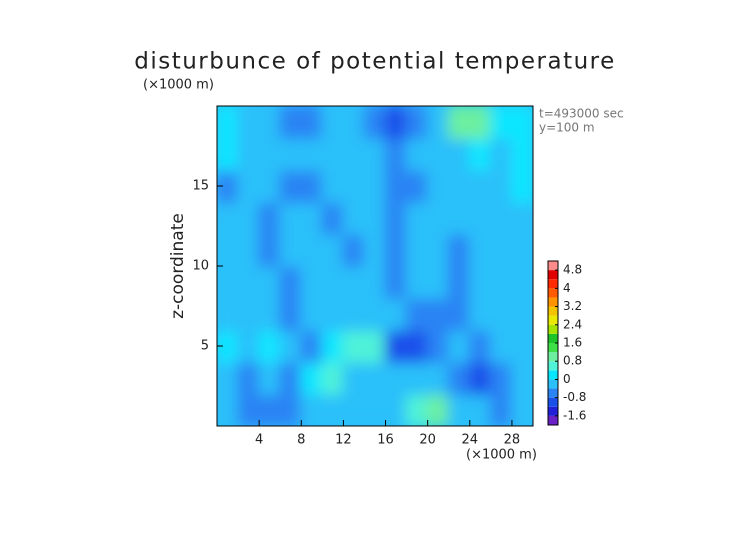 Image resolution: width=752 pixels, height=536 pixels. I want to click on colorbar-tick-label: 0.8, so click(572, 361).